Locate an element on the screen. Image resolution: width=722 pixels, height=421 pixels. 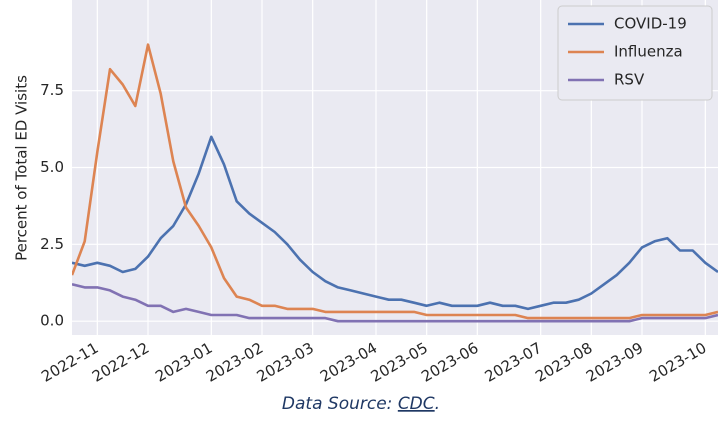
x-tick-label: 2023-02 is located at coordinates (234, 362).